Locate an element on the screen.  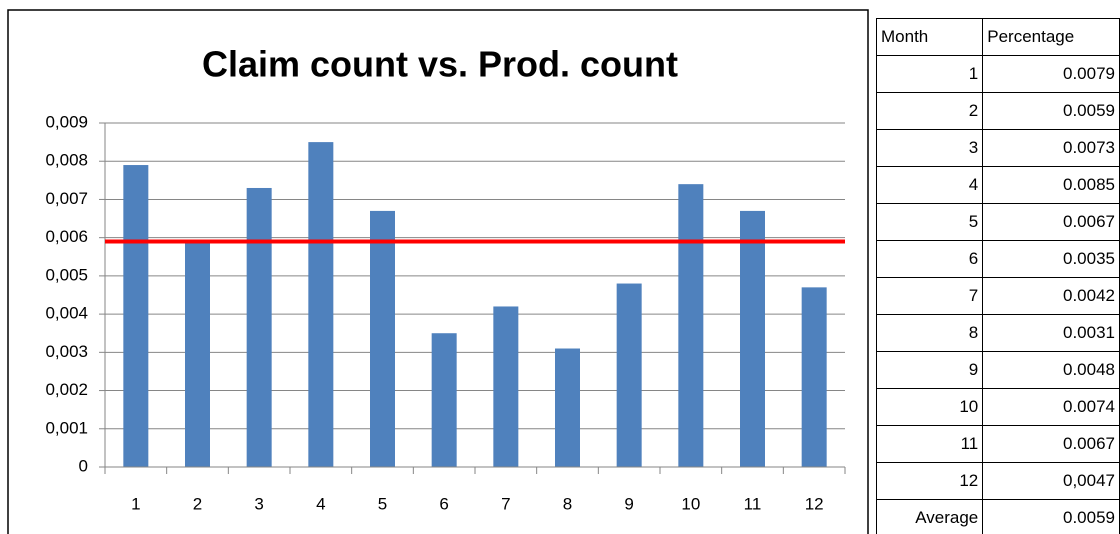
table-row: 7 0.0042 is located at coordinates (997, 296).